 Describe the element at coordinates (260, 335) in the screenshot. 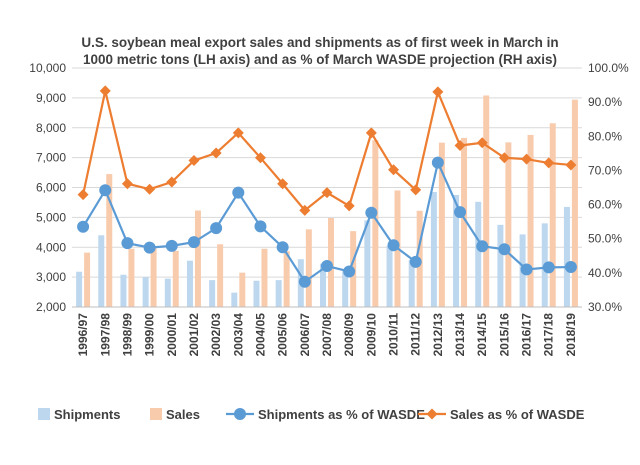

I see `x-axis-tick-label: 2004/05` at that location.